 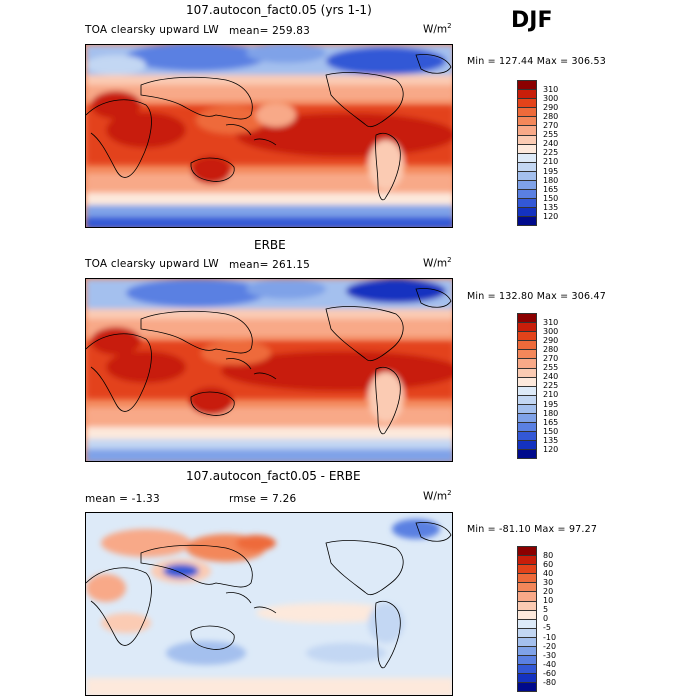 What do you see at coordinates (550, 655) in the screenshot?
I see `colorbar-level-label: -30` at bounding box center [550, 655].